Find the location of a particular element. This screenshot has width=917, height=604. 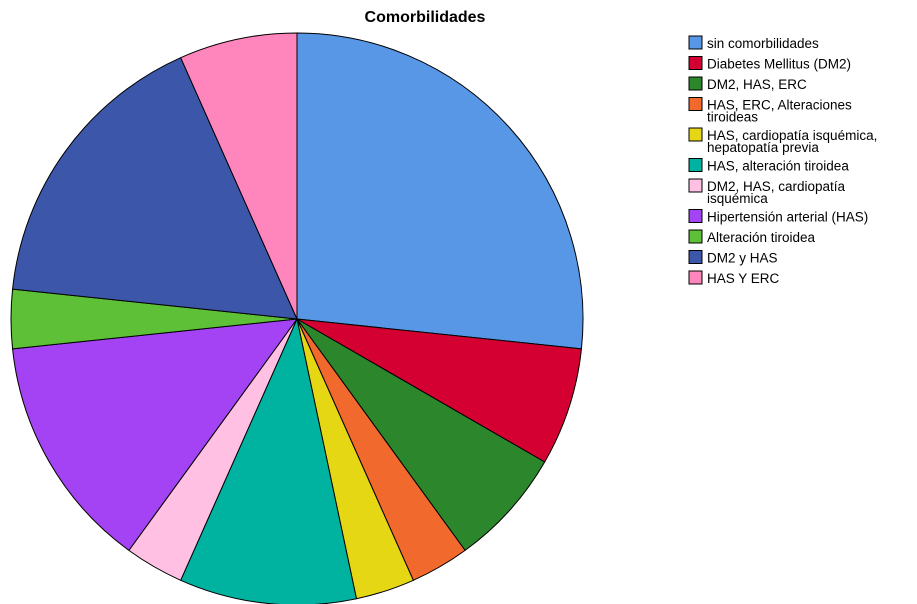

legend-item-1: sin comorbilidades is located at coordinates (753, 43).